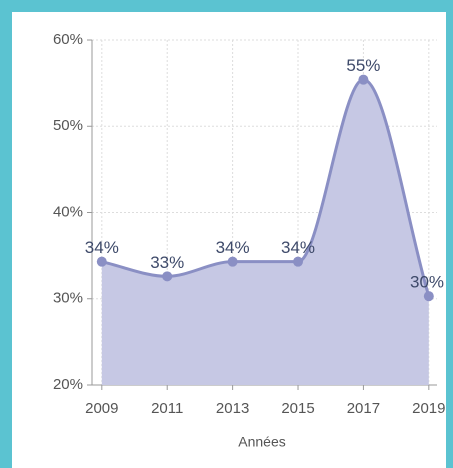  What do you see at coordinates (167, 408) in the screenshot?
I see `x-tick-label: 2011` at bounding box center [167, 408].